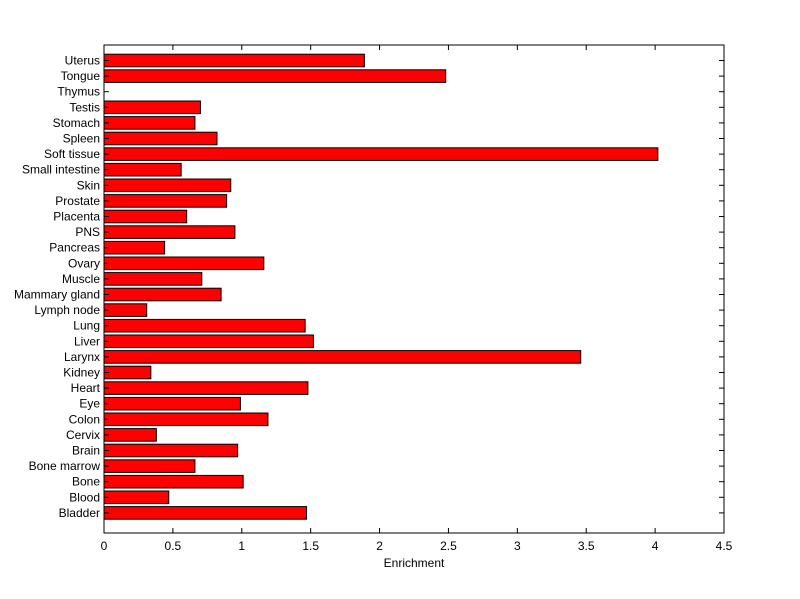 Image resolution: width=800 pixels, height=599 pixels. What do you see at coordinates (84, 419) in the screenshot?
I see `y-tick-label: Colon` at bounding box center [84, 419].